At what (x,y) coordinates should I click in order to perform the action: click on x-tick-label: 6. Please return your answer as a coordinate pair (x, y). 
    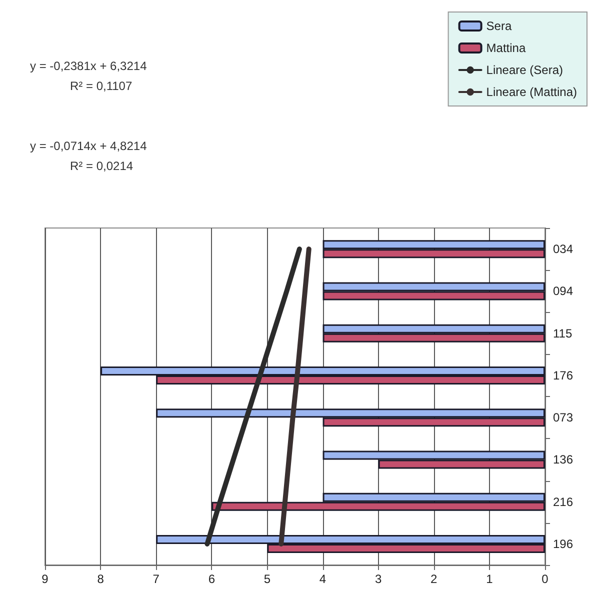
    Looking at the image, I should click on (212, 579).